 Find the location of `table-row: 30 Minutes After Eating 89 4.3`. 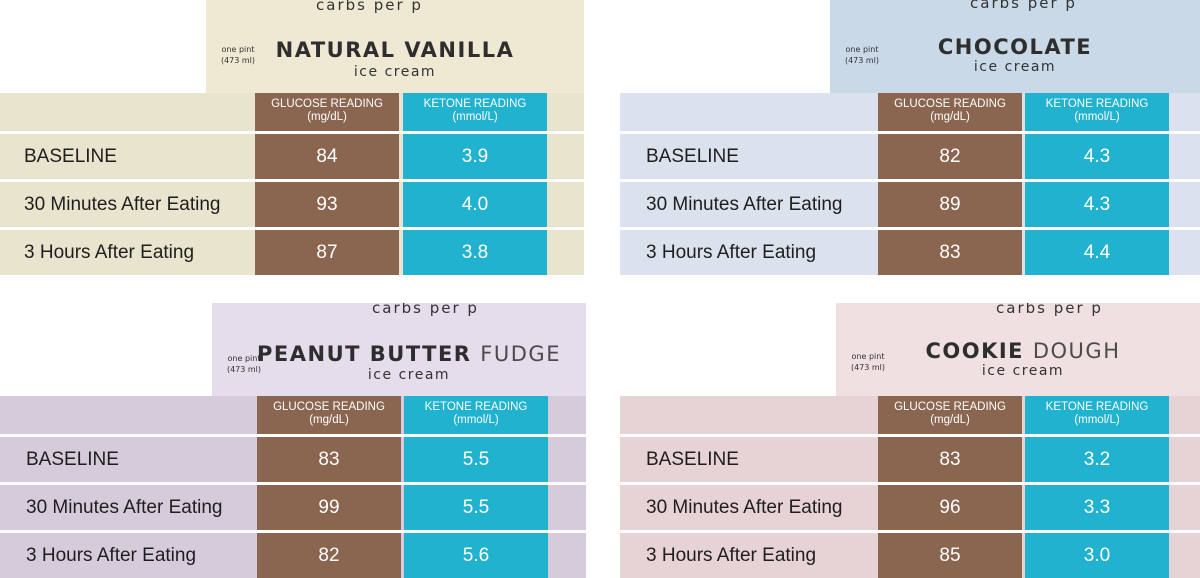

table-row: 30 Minutes After Eating 89 4.3 is located at coordinates (910, 204).